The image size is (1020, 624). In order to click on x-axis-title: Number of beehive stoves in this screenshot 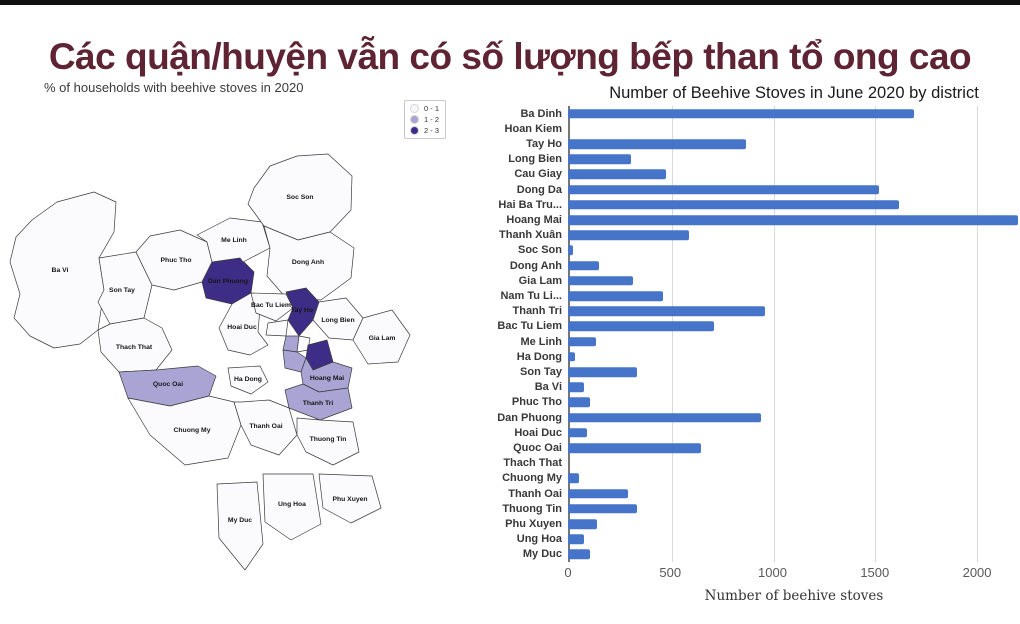, I will do `click(794, 596)`.